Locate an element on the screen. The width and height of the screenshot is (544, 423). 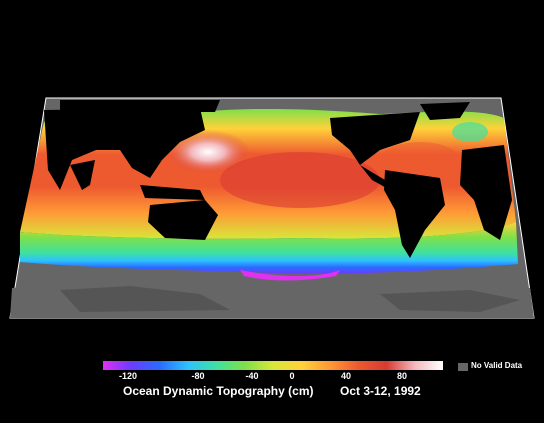
color-scale-bar is located at coordinates (273, 365).